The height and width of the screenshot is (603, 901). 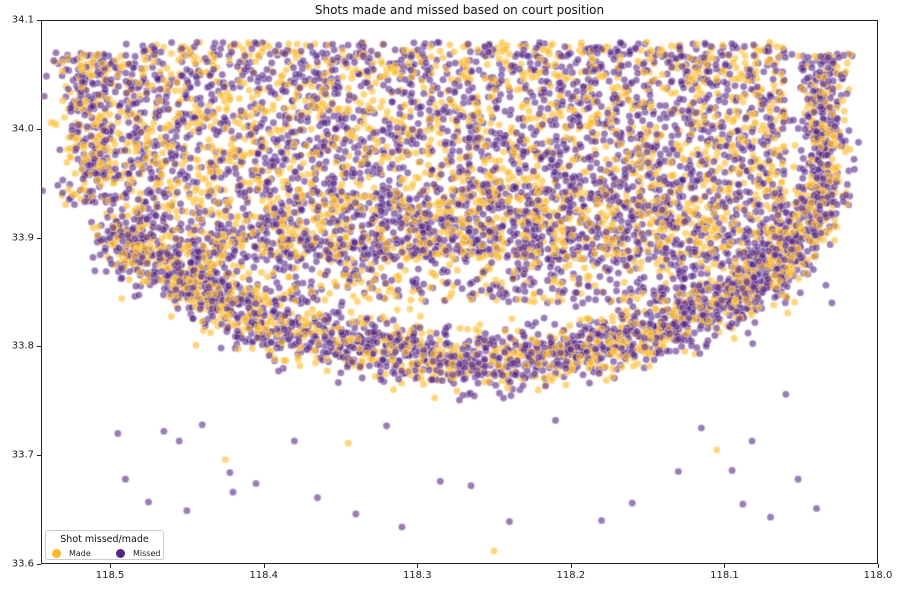 I want to click on legend-item-missed: Missed, so click(x=138, y=553).